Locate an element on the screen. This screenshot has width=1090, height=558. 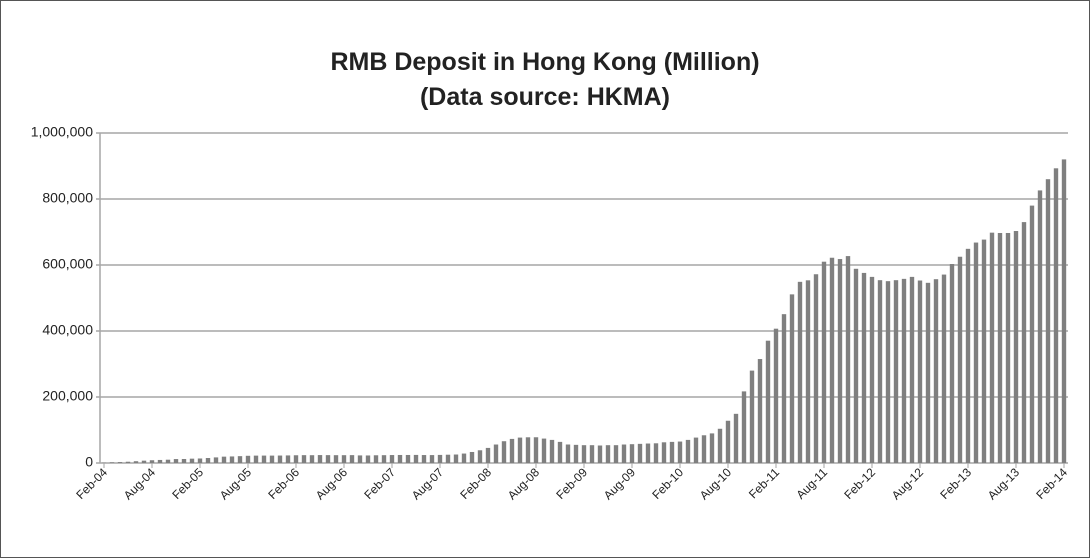
chart-subtitle: (Data source: HKMA) is located at coordinates (545, 97).